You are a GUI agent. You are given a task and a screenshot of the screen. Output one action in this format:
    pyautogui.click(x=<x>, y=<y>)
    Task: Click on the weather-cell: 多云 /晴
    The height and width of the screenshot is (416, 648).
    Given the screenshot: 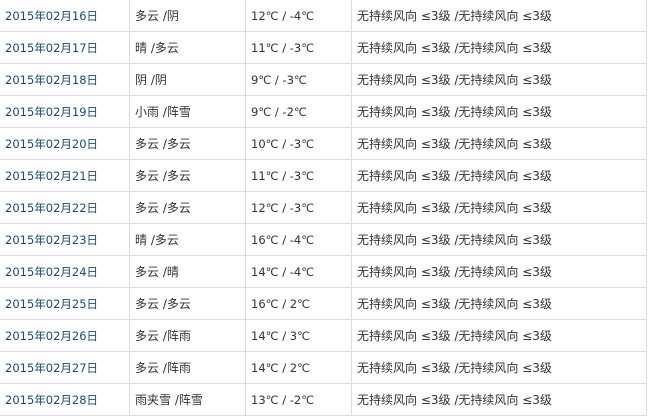 What is the action you would take?
    pyautogui.click(x=187, y=271)
    